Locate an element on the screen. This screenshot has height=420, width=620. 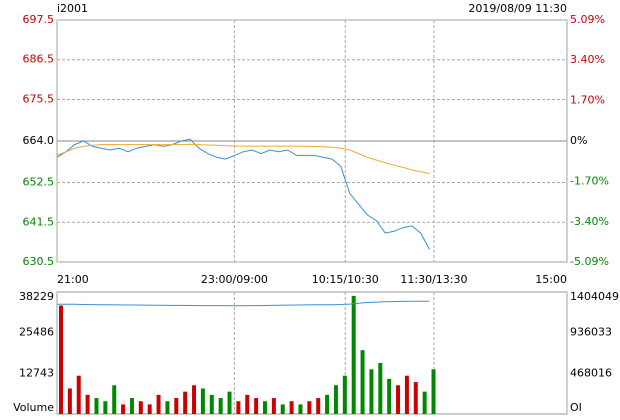
y2-tick-label: OI is located at coordinates (576, 407).